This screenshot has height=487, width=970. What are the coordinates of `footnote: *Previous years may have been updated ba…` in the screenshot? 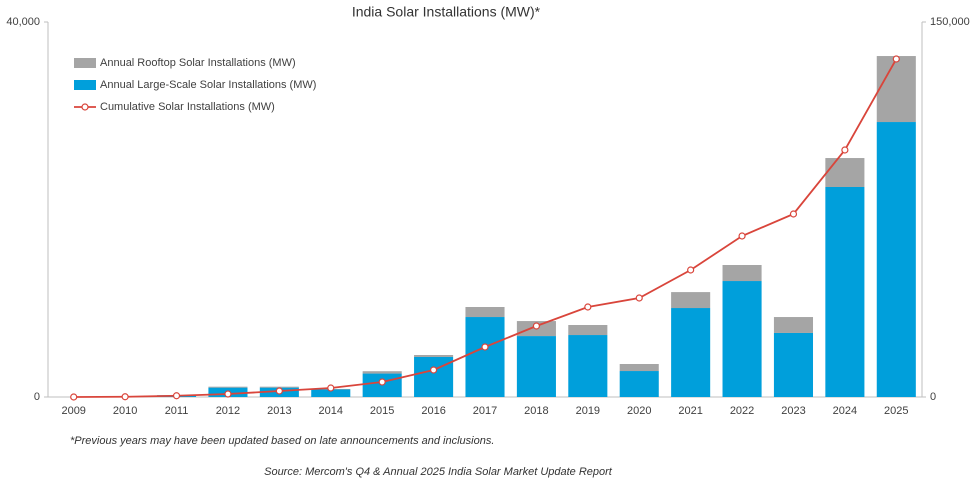 It's located at (282, 441).